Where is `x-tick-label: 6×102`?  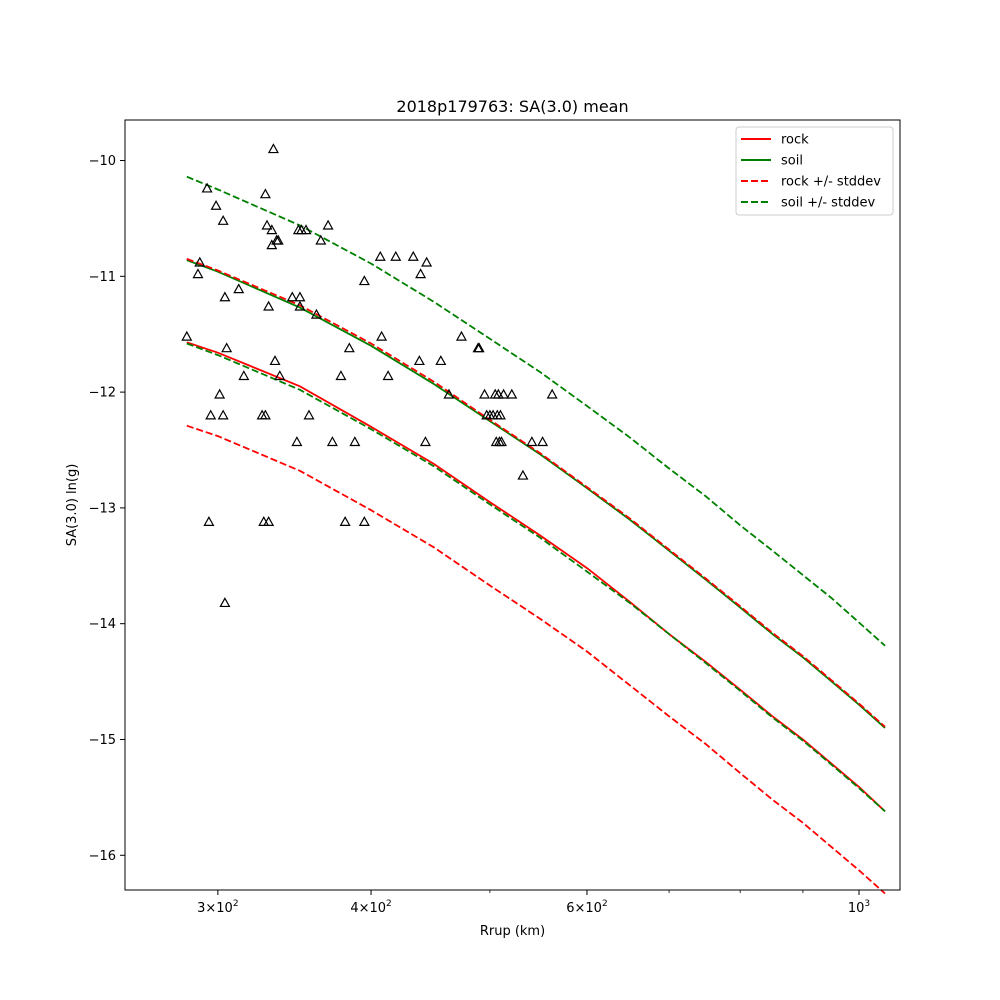 x-tick-label: 6×102 is located at coordinates (586, 907).